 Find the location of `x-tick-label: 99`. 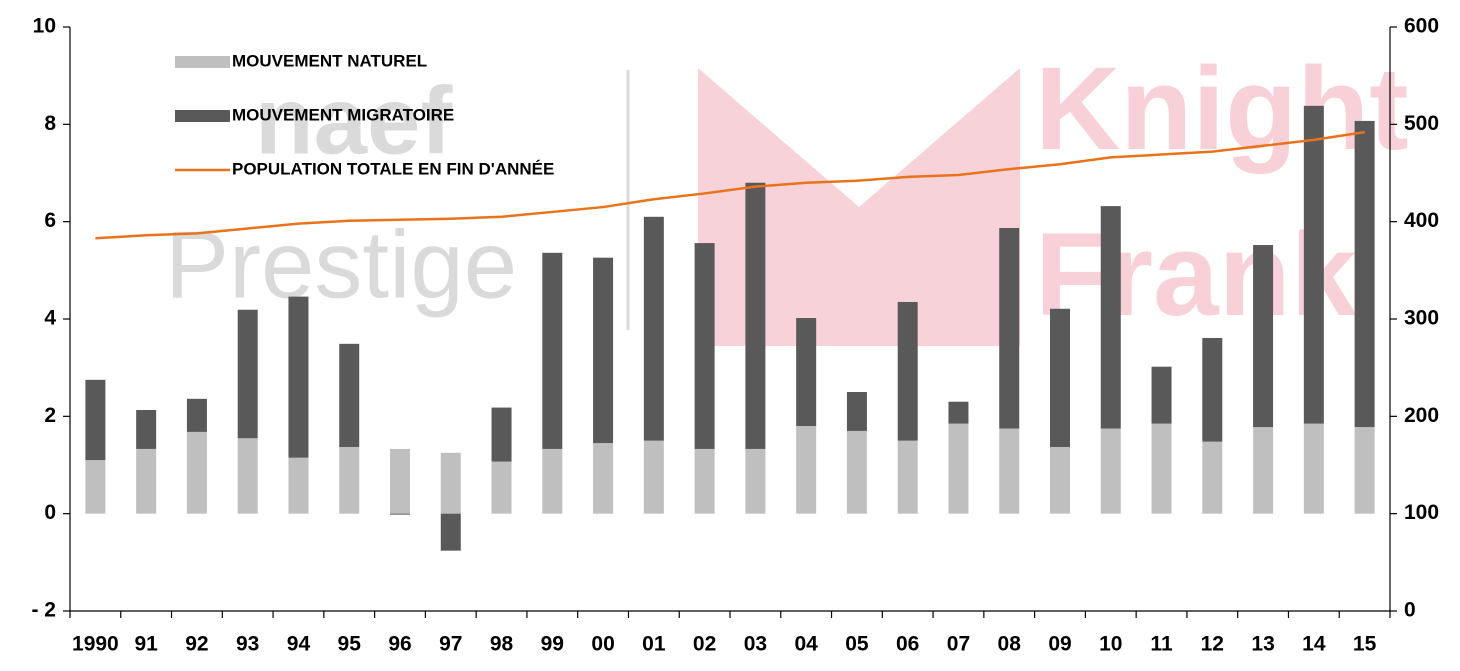

x-tick-label: 99 is located at coordinates (552, 644).